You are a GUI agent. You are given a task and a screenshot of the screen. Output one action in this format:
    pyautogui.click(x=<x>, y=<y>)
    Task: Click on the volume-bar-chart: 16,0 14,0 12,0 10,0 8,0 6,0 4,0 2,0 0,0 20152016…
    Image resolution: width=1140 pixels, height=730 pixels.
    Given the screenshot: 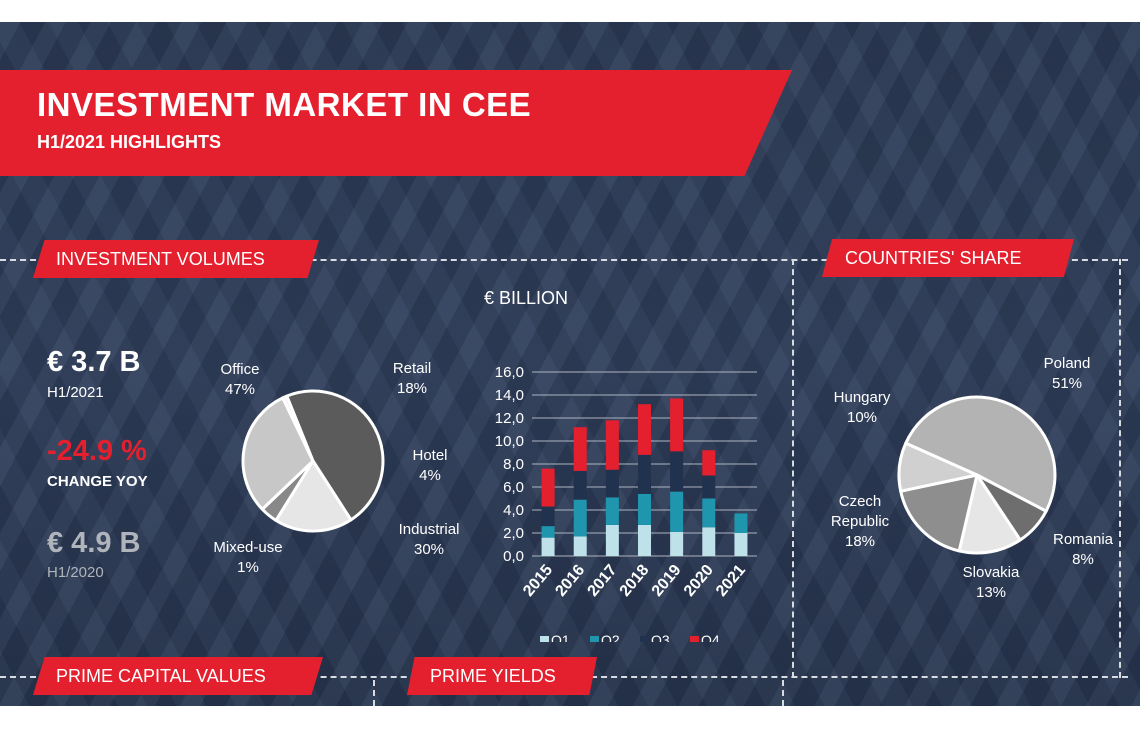 What is the action you would take?
    pyautogui.click(x=626, y=503)
    